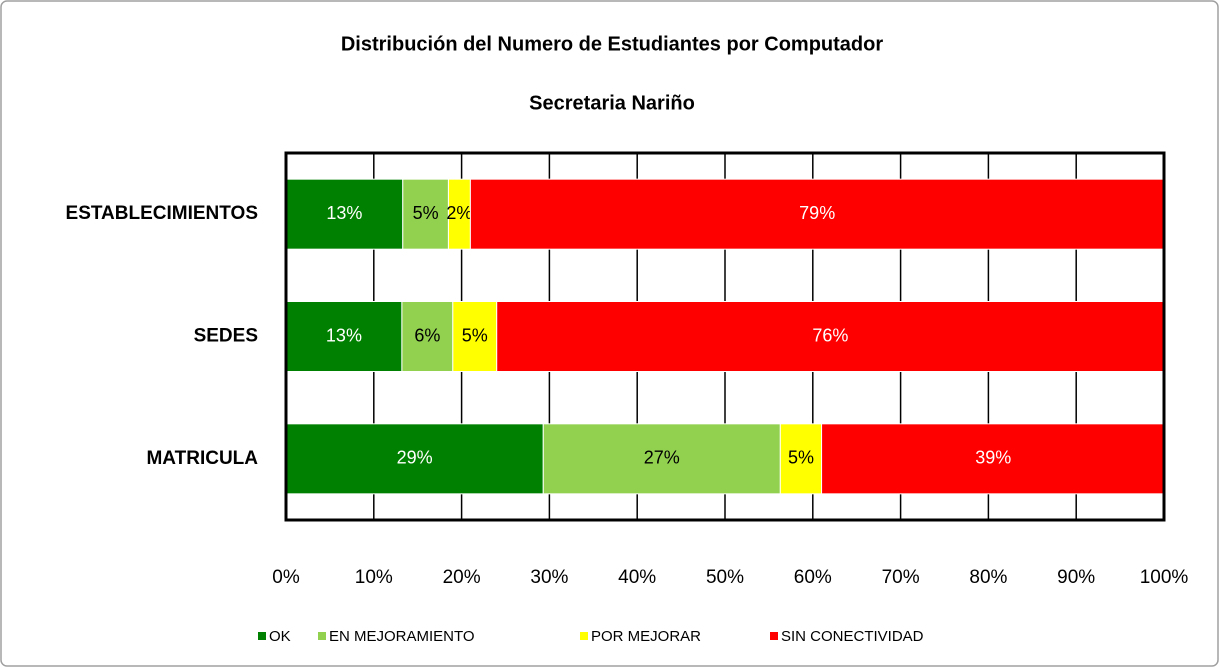 This screenshot has height=668, width=1220. What do you see at coordinates (226, 336) in the screenshot?
I see `y-tick-label: SEDES` at bounding box center [226, 336].